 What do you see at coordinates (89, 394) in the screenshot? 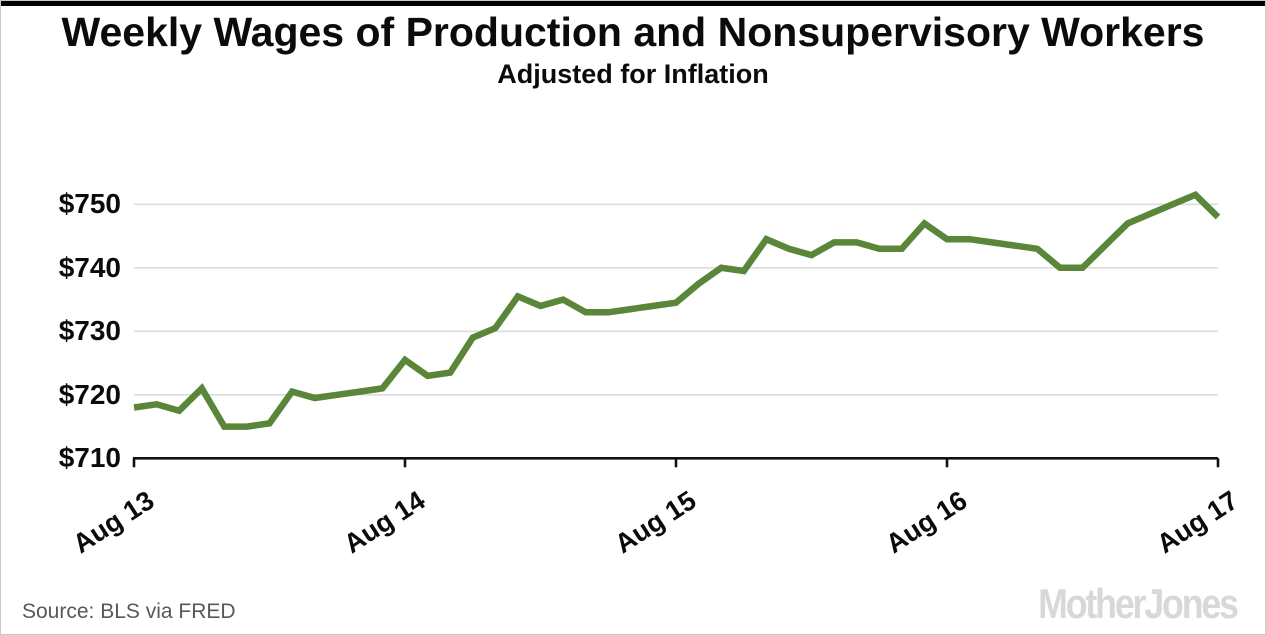
I see `y-axis-label: $720` at bounding box center [89, 394].